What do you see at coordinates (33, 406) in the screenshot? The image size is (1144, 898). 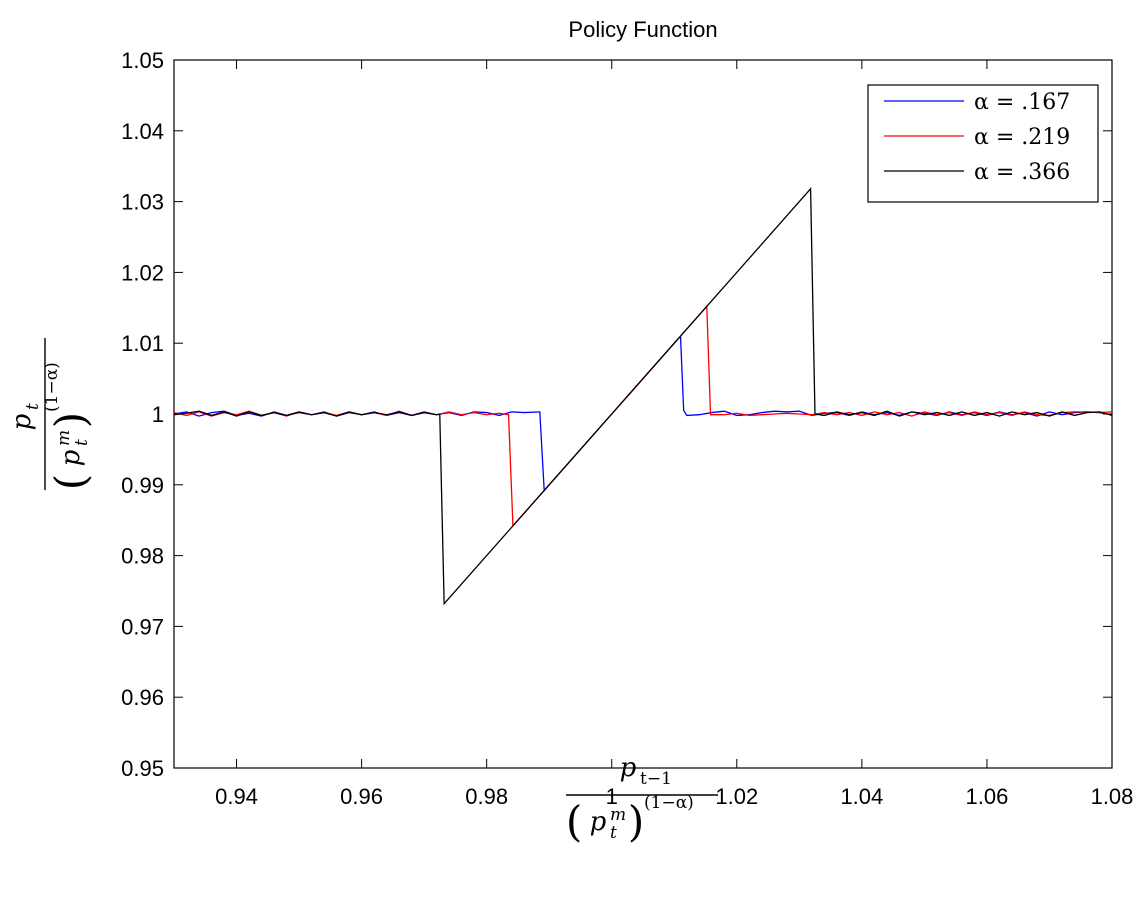 I see `ylabel-numerator-sub: t` at bounding box center [33, 406].